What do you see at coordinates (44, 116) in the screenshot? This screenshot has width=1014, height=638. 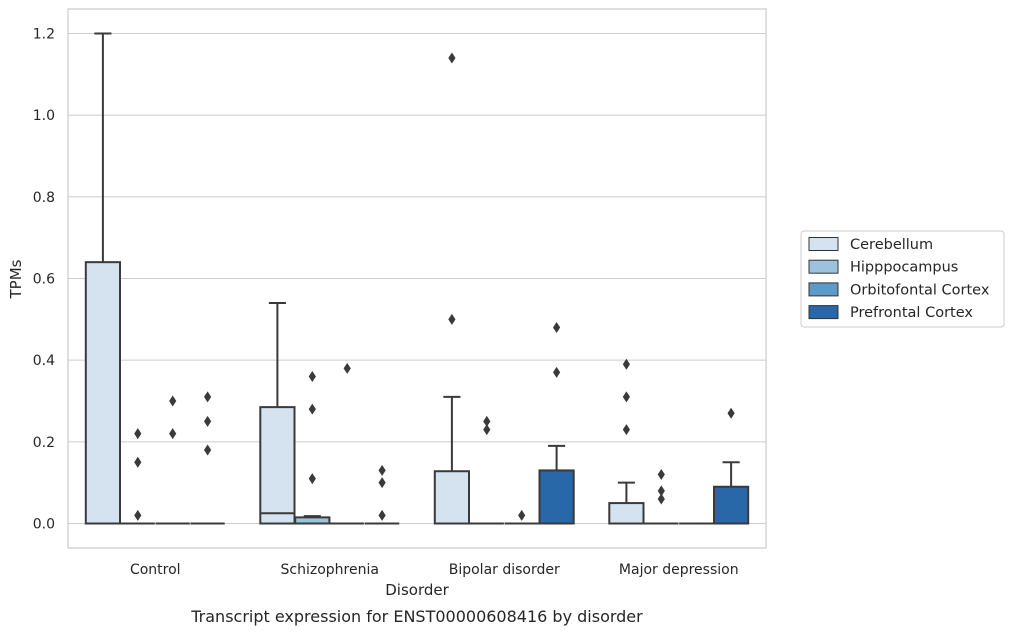 I see `y-tick-label: 1.0` at bounding box center [44, 116].